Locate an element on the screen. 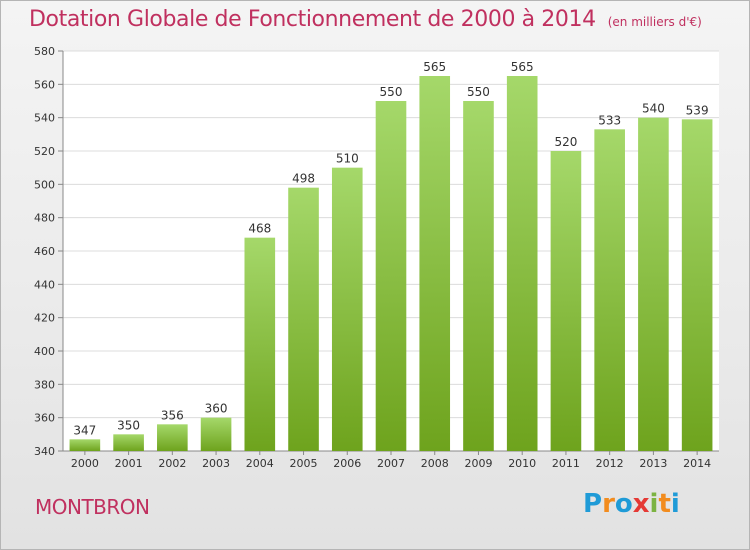  proxiti-logo: Proxiti is located at coordinates (631, 504).